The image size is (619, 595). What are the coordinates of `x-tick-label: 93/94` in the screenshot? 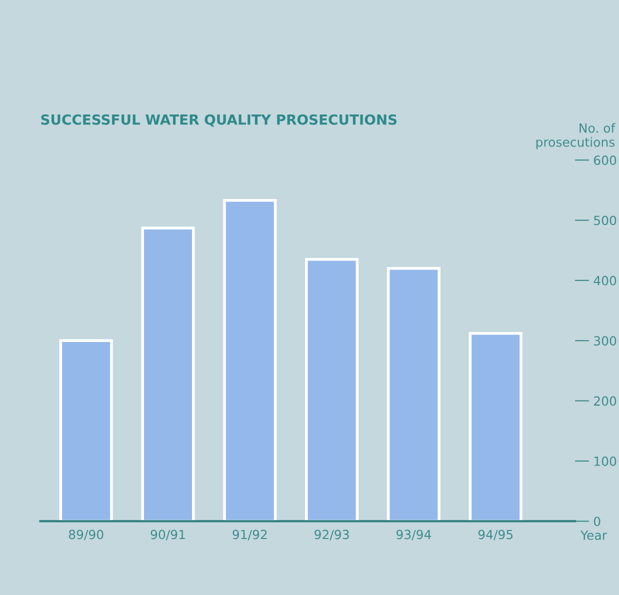 It's located at (414, 535).